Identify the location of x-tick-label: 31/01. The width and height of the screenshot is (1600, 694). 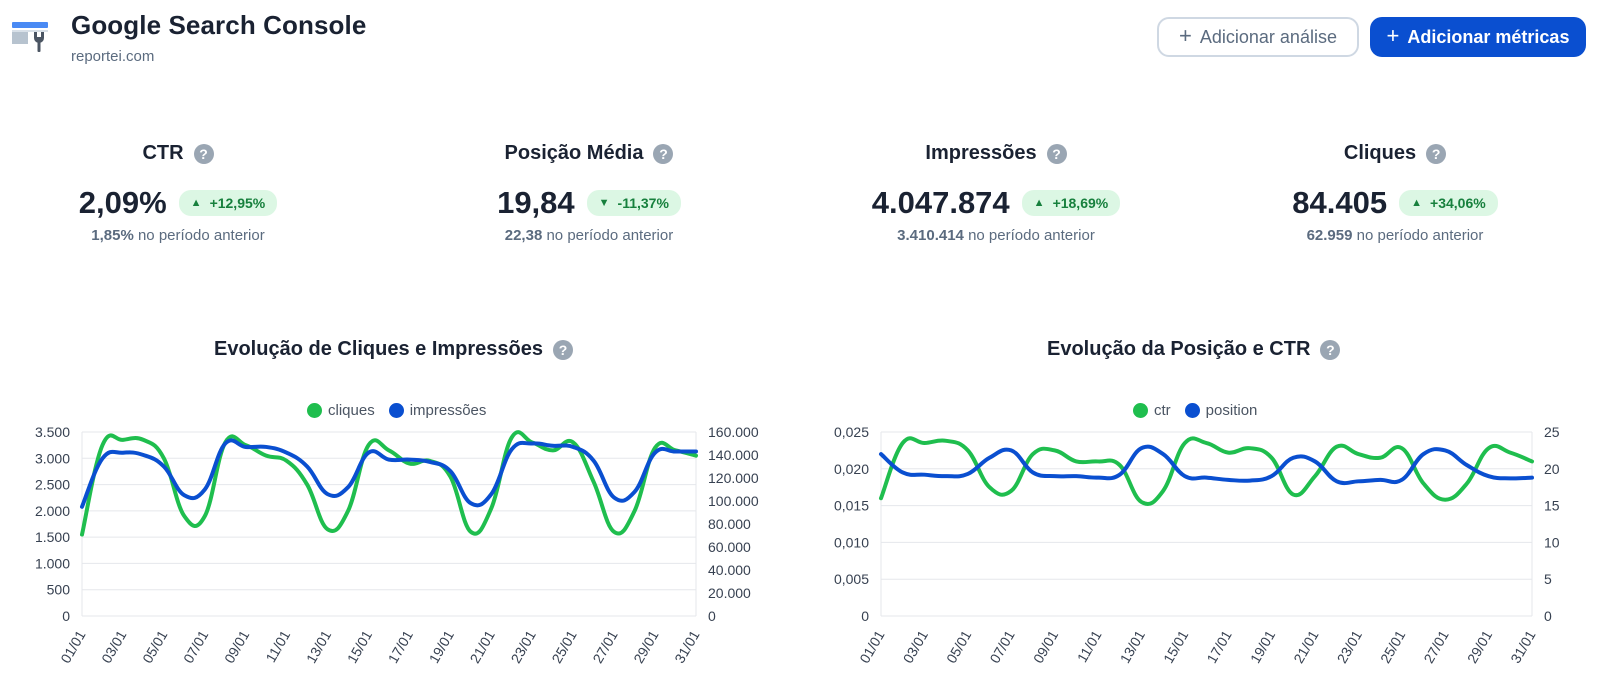
(1522, 646).